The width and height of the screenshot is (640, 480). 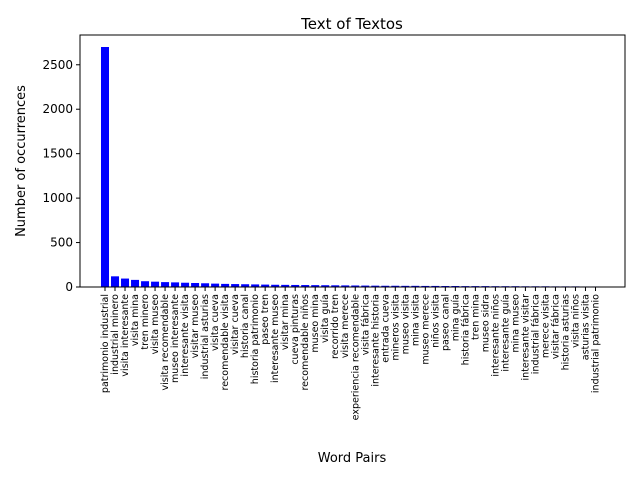 I want to click on x-tick-label: visita mina, so click(x=135, y=320).